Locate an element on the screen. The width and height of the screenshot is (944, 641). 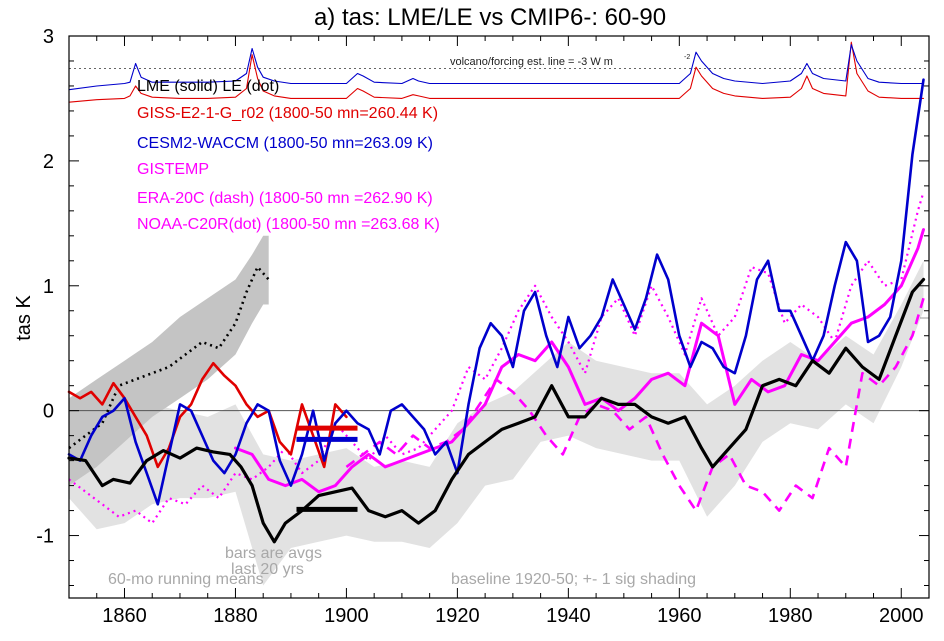
forcing-red-line is located at coordinates (496, 72).